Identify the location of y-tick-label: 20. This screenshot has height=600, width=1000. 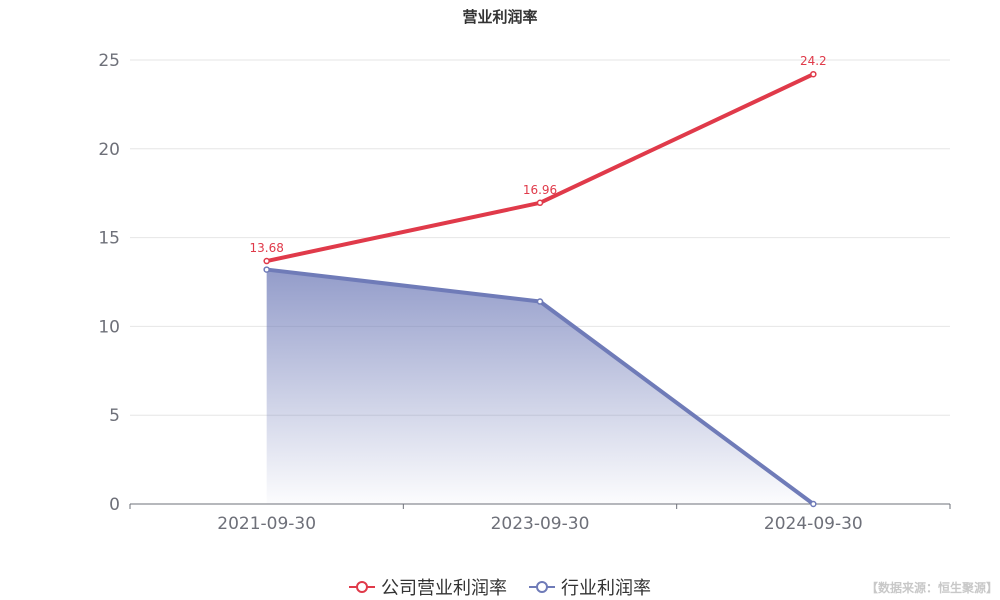
(109, 150).